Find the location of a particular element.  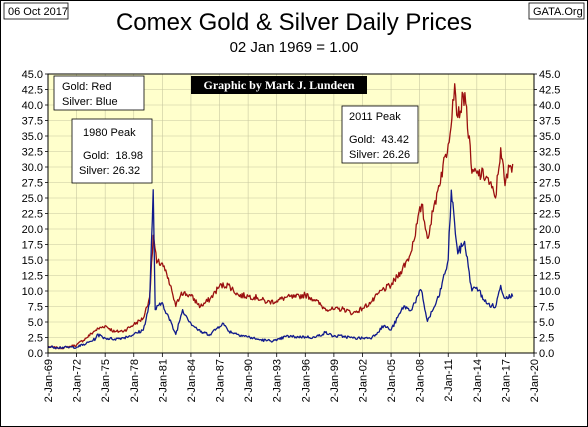

peak-1980-silver: Silver: 26.32 is located at coordinates (109, 171).